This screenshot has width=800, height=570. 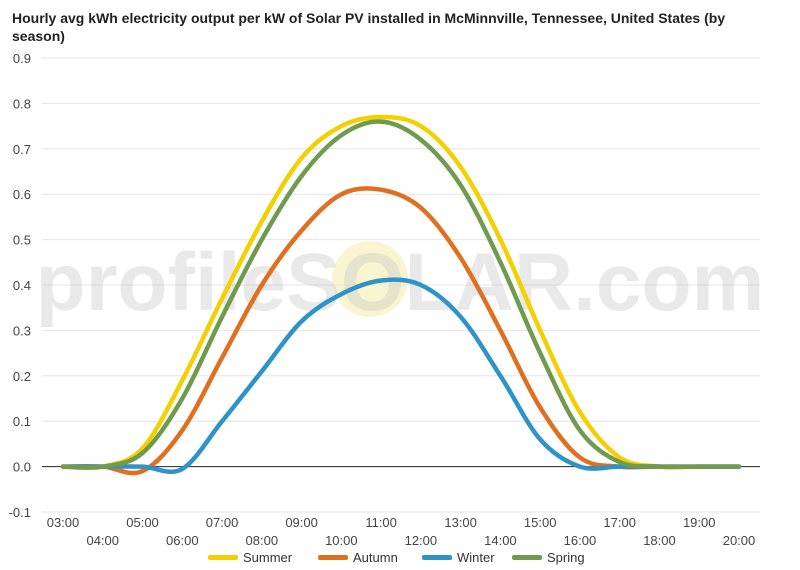 I want to click on x-tick-label: 15:00, so click(x=540, y=522).